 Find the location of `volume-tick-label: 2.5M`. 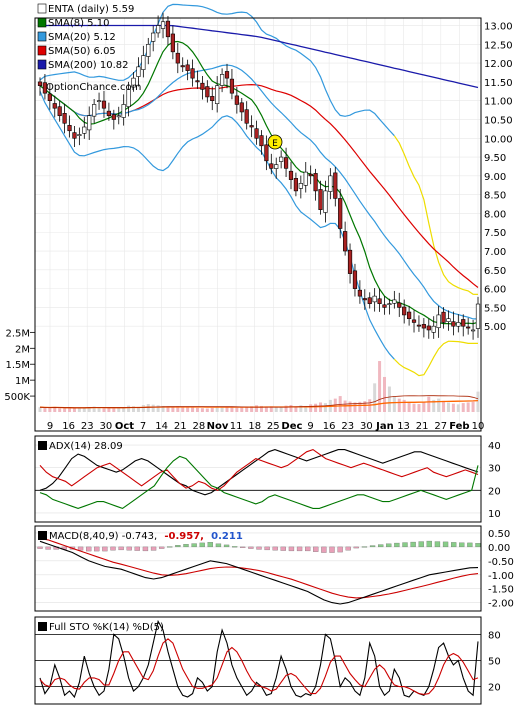

volume-tick-label: 2.5M is located at coordinates (17, 333).